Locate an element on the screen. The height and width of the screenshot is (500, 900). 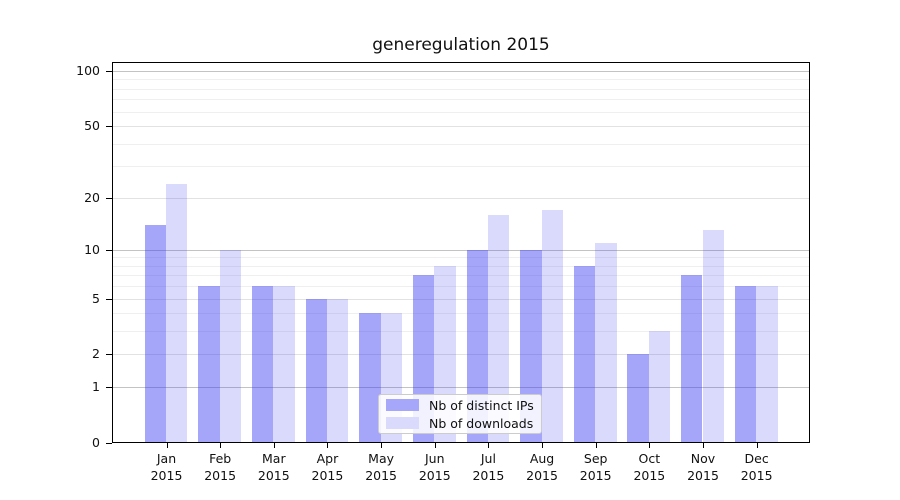
bar-jan-downloads is located at coordinates (177, 312).